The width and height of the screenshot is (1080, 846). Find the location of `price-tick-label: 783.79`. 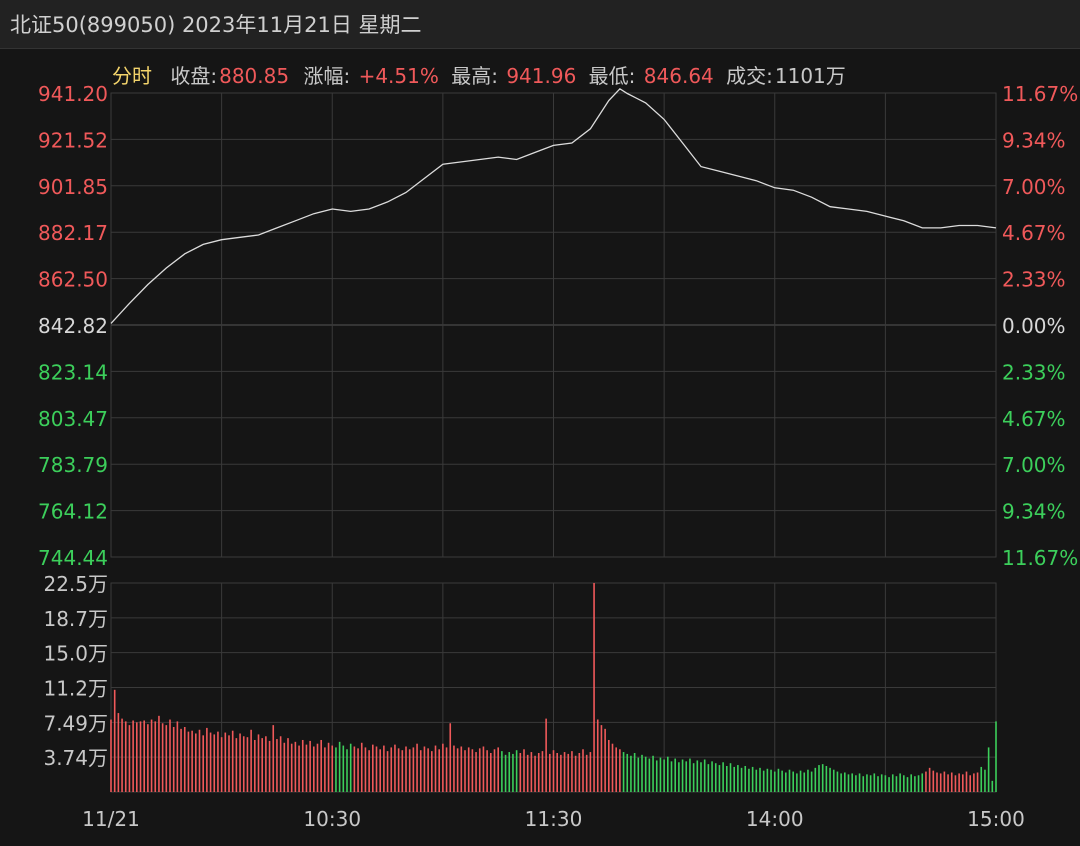

price-tick-label: 783.79 is located at coordinates (73, 465).